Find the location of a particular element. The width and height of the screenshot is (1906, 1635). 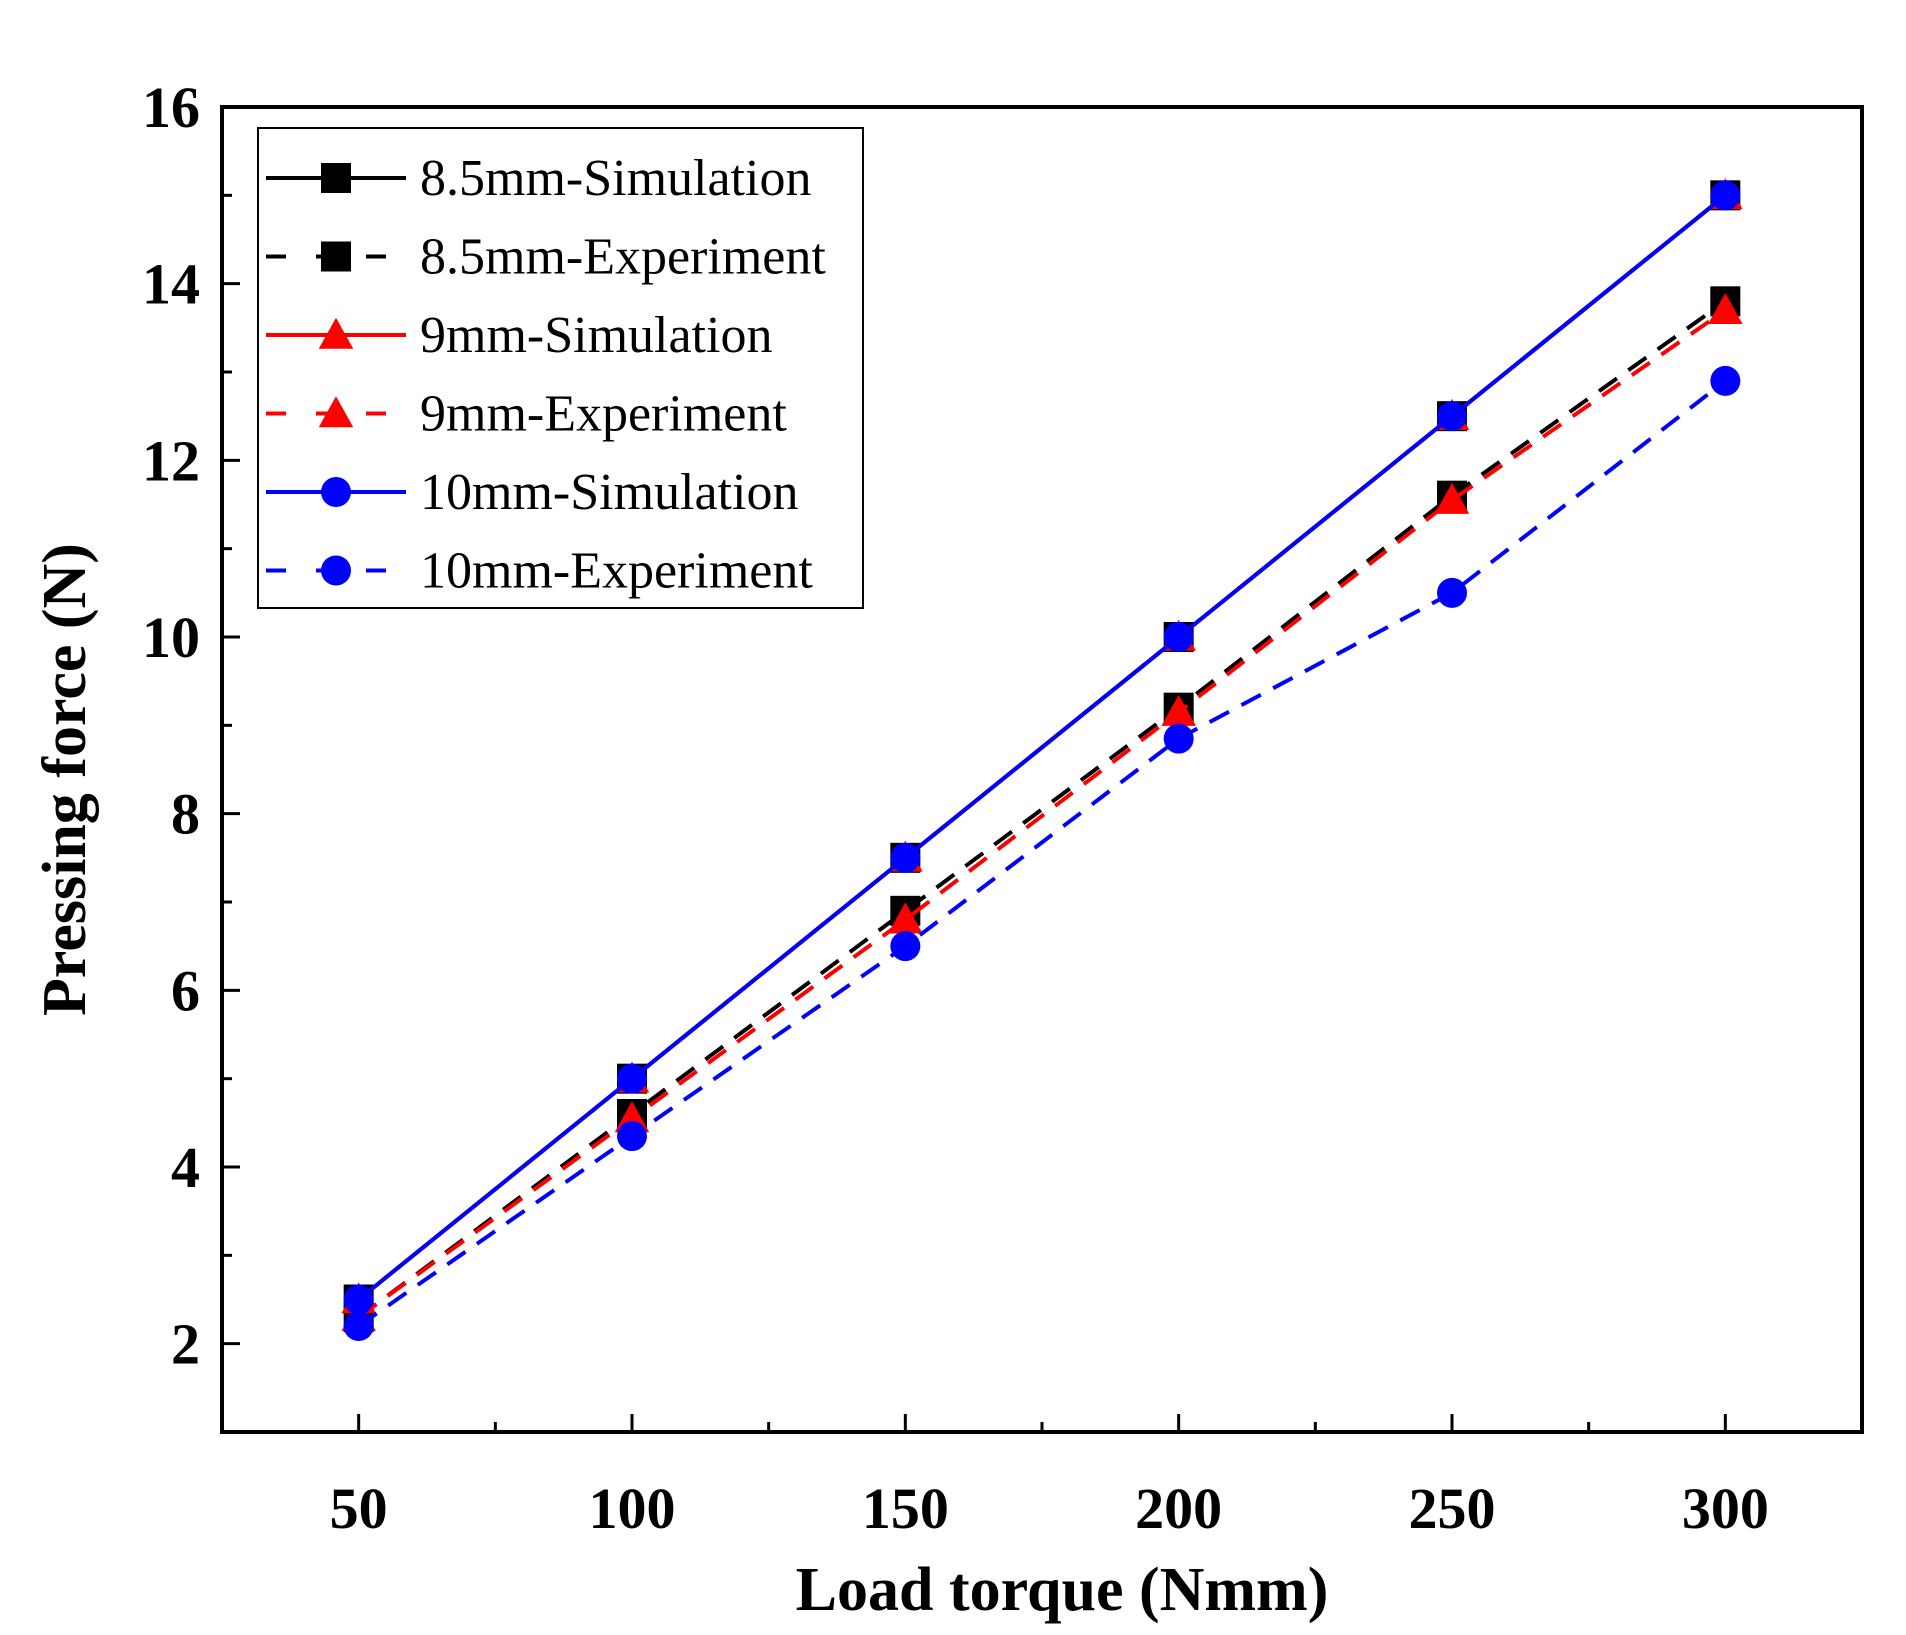

x-tick-label: 300 is located at coordinates (1725, 1508).